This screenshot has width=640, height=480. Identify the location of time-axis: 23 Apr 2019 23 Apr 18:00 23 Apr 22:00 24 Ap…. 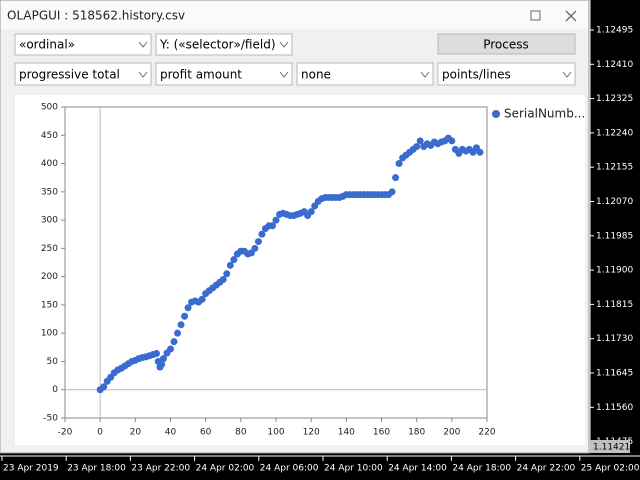
(320, 464).